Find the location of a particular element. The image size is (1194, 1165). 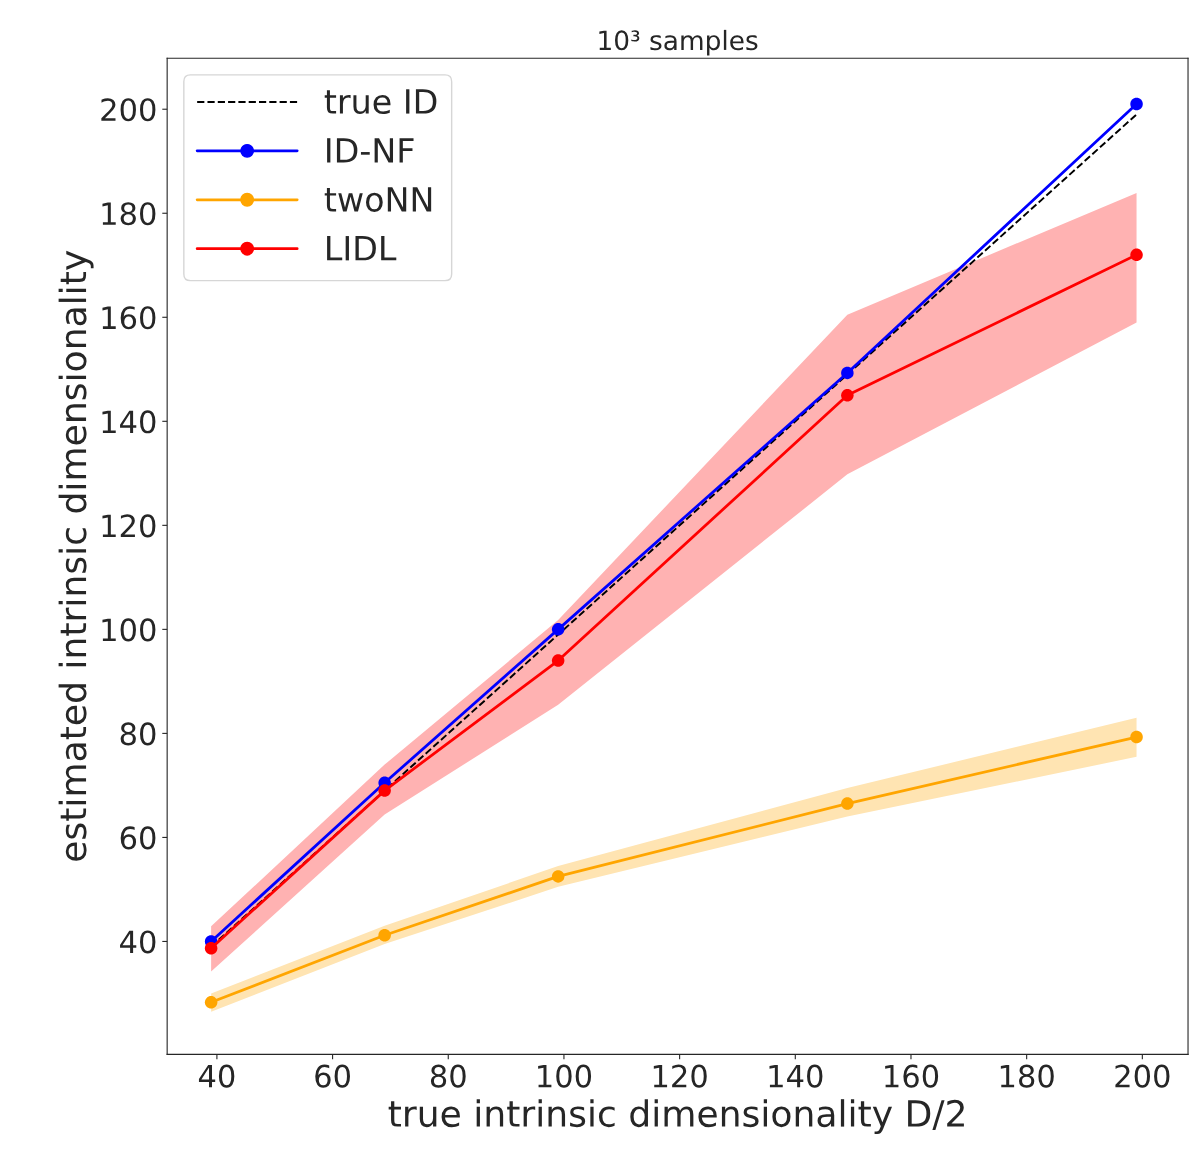

y-tick-label: 160 is located at coordinates (129, 318).